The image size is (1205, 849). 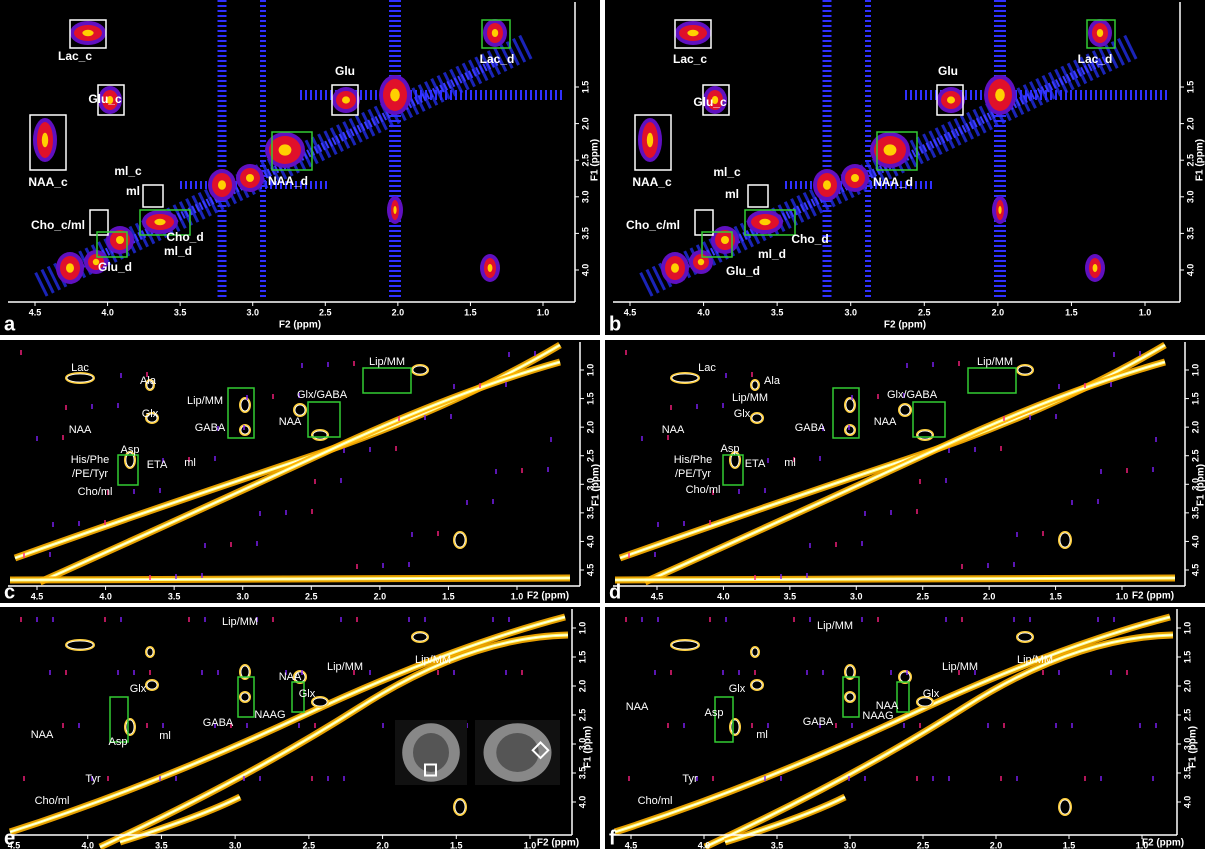 What do you see at coordinates (998, 312) in the screenshot?
I see `x-tick-label: 2.0` at bounding box center [998, 312].